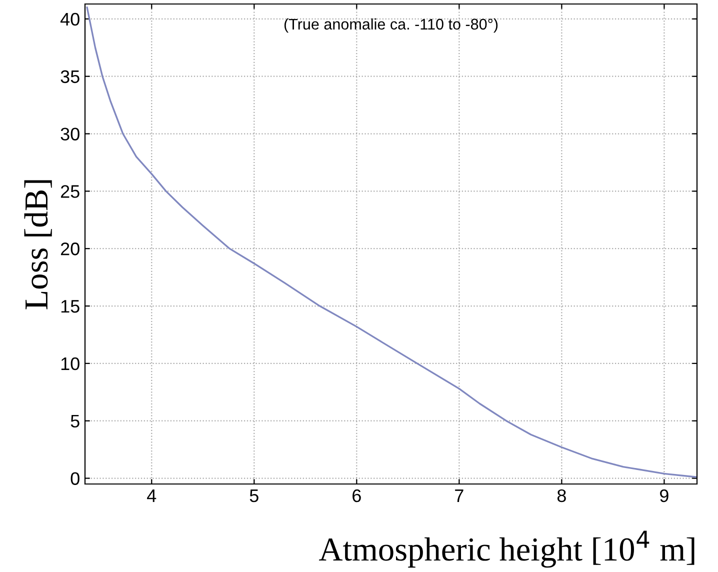 The width and height of the screenshot is (718, 572). I want to click on y-tick-label: 0, so click(75, 478).